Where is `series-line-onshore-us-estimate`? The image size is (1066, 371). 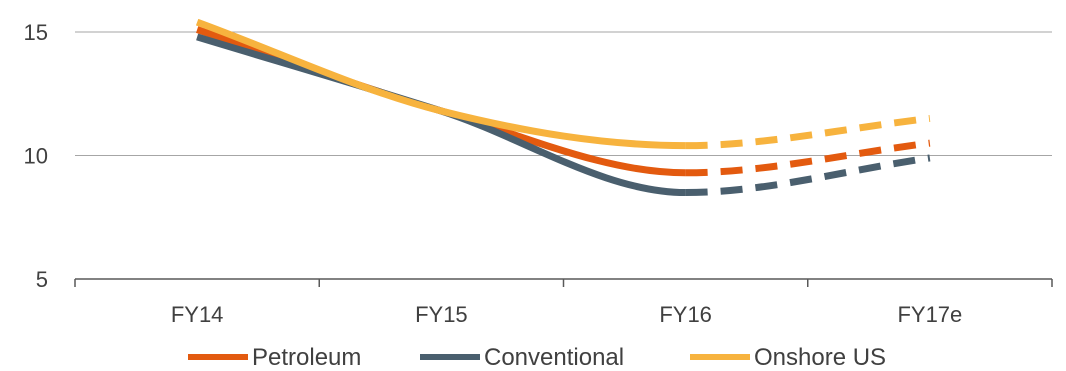
series-line-onshore-us-estimate is located at coordinates (808, 132).